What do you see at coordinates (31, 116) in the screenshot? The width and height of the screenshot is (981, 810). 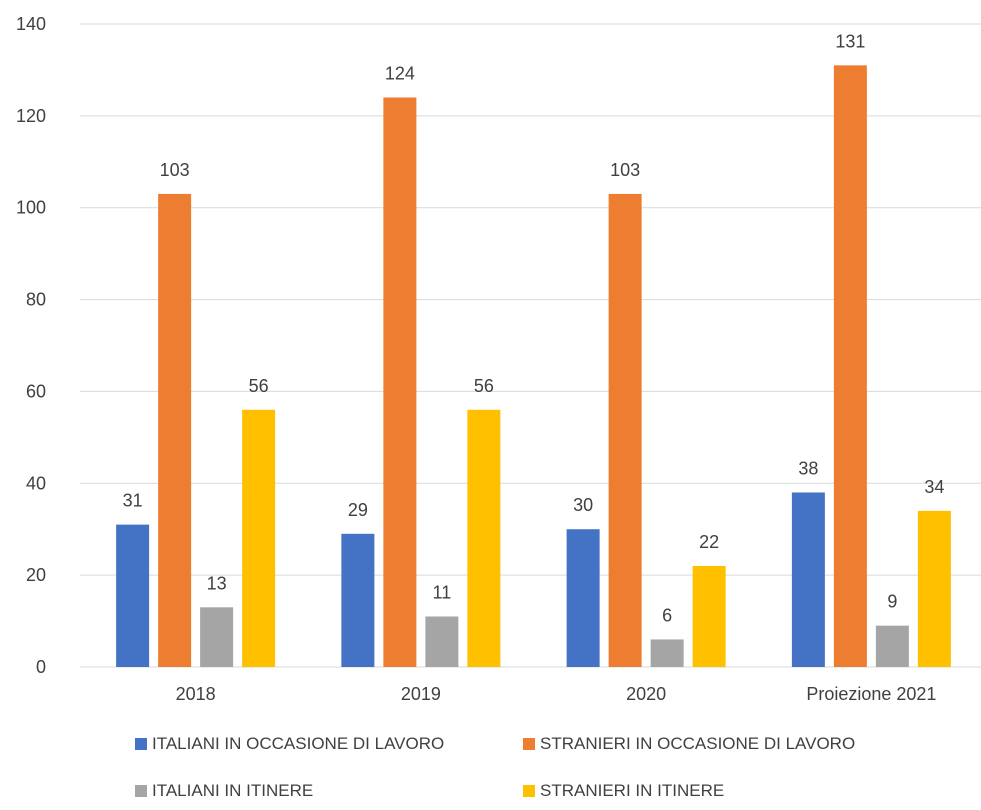 I see `y-tick-label: 120` at bounding box center [31, 116].